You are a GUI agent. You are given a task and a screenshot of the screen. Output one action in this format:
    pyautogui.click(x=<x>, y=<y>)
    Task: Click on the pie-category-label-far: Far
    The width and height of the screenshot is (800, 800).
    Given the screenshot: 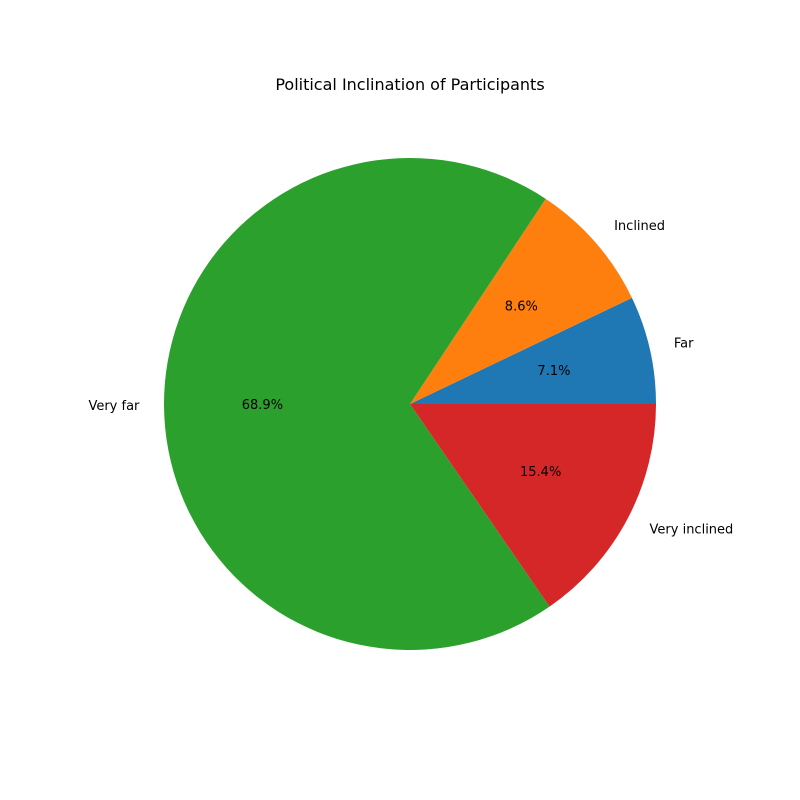 What is the action you would take?
    pyautogui.click(x=684, y=344)
    